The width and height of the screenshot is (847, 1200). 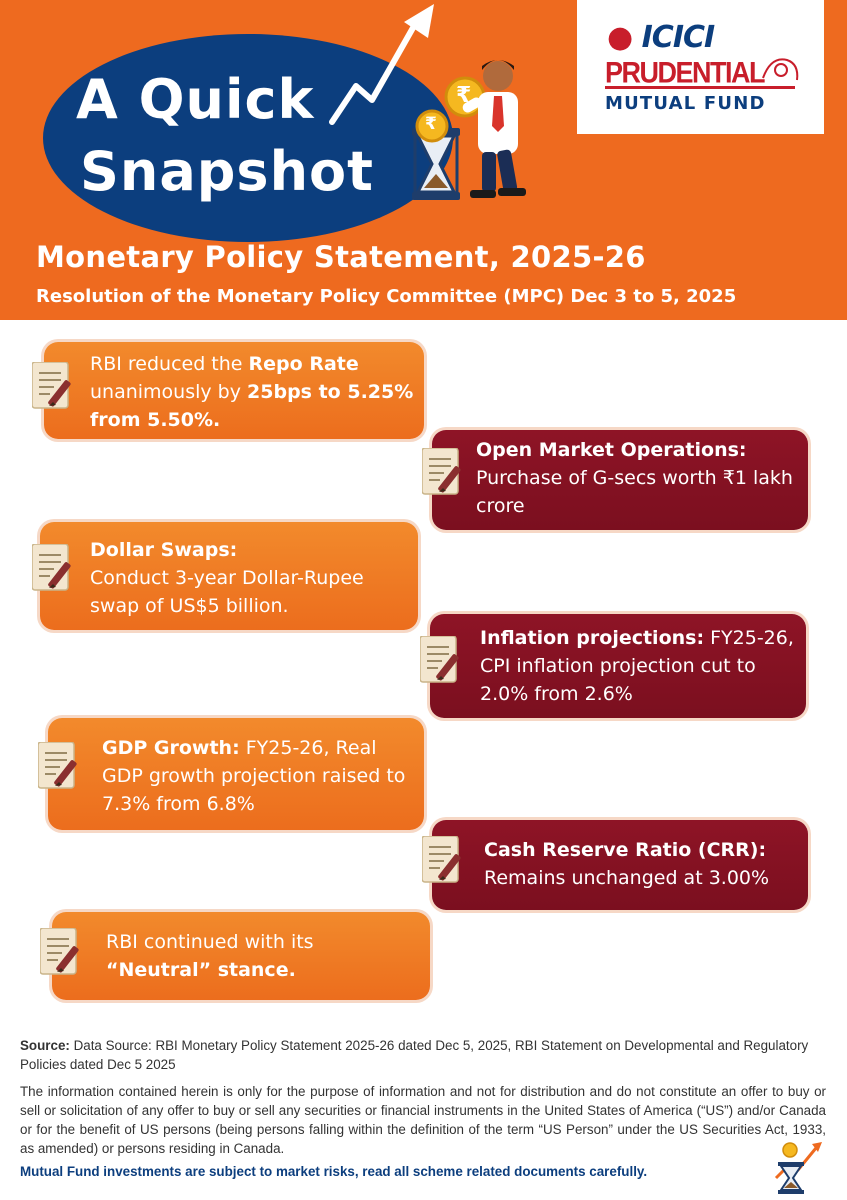 I want to click on logo-mutual-fund: MUTUAL FUND, so click(x=685, y=103).